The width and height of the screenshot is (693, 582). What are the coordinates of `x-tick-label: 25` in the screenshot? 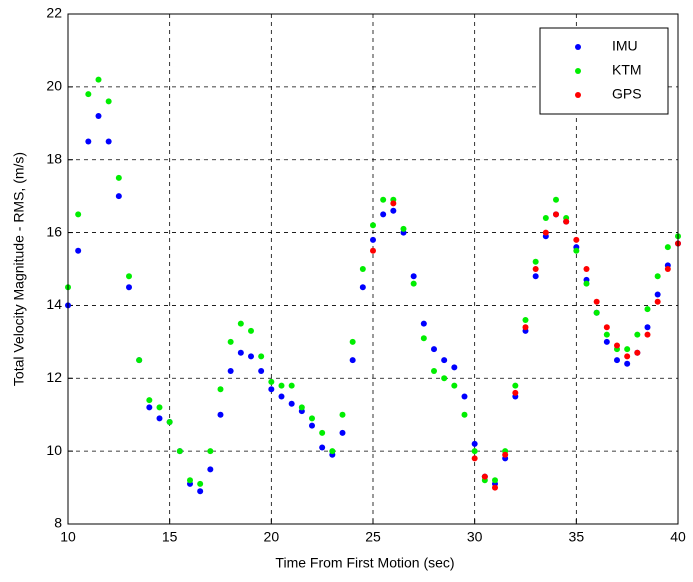 It's located at (373, 537).